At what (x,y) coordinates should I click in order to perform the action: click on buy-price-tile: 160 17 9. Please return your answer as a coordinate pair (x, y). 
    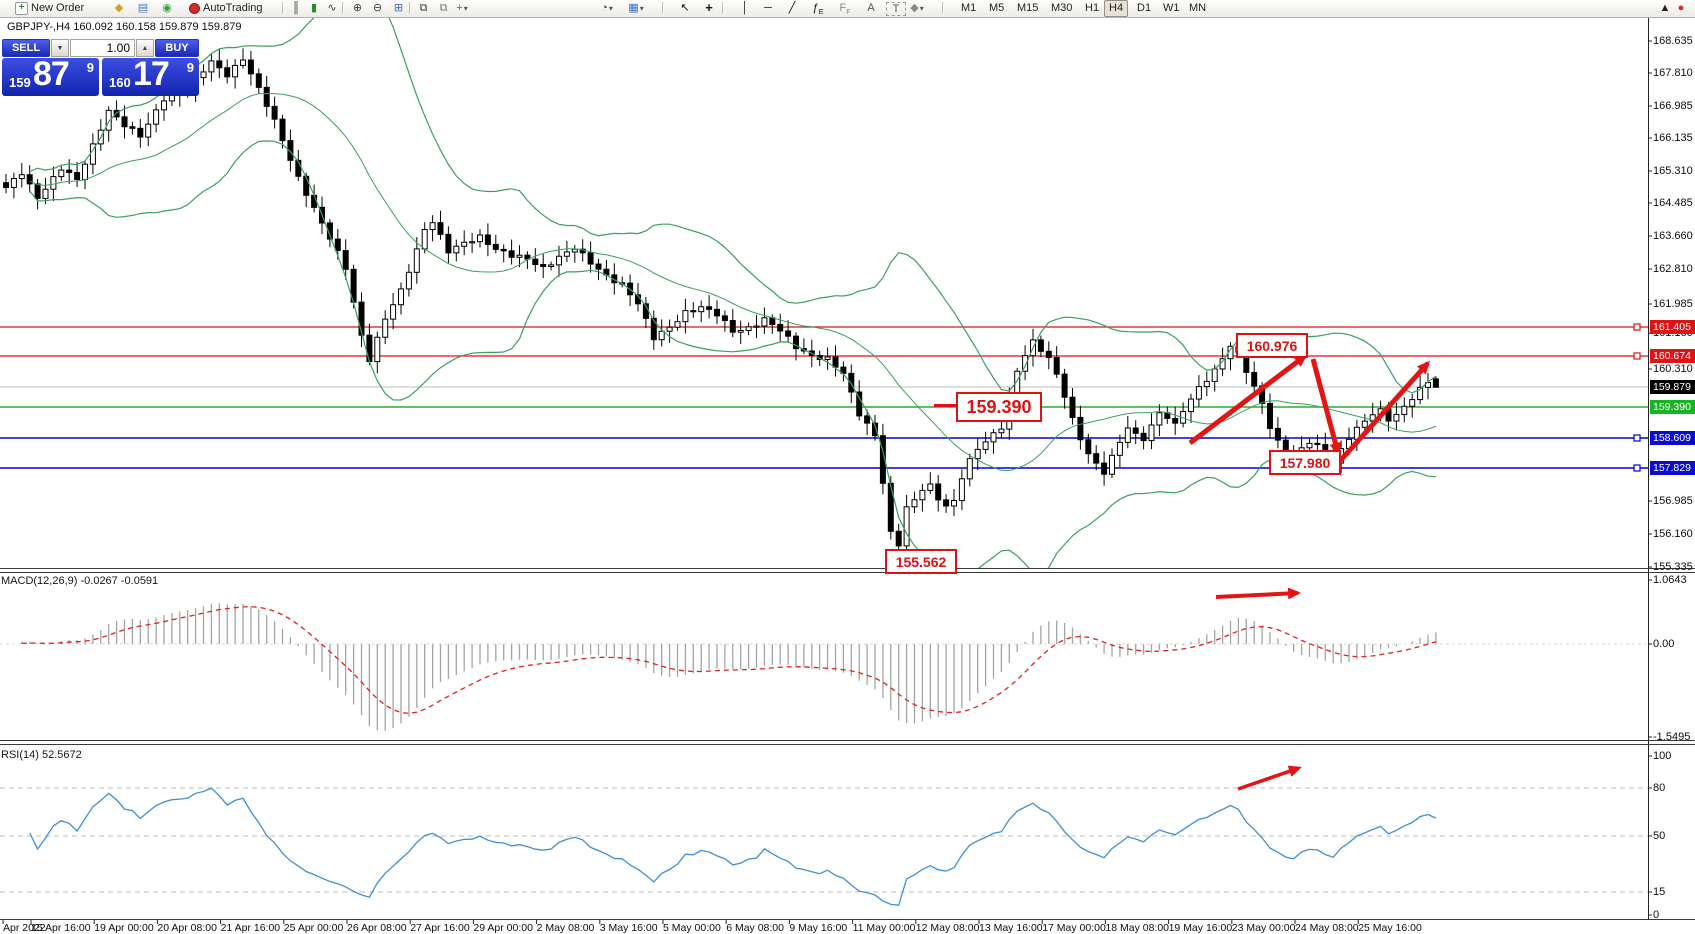
    Looking at the image, I should click on (150, 75).